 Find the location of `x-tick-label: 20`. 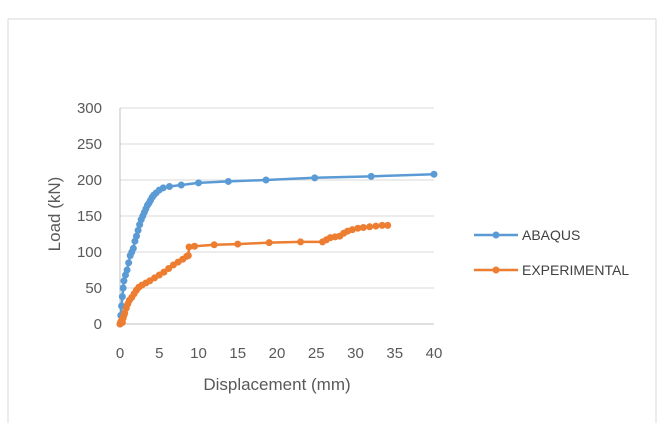

x-tick-label: 20 is located at coordinates (277, 353).